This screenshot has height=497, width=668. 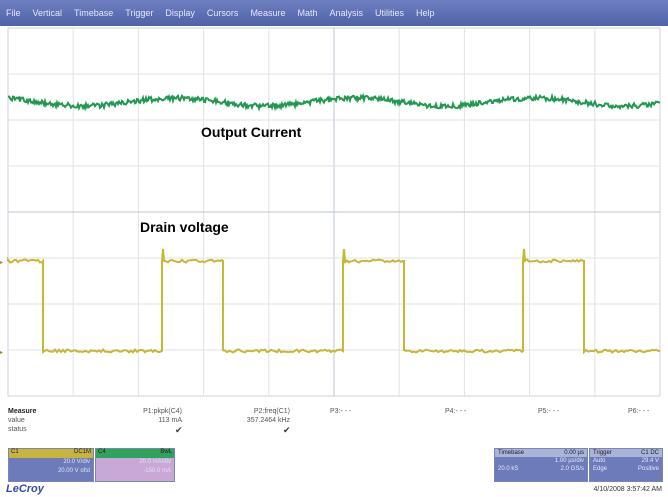 I want to click on menu-item-trigger: Trigger, so click(x=139, y=13).